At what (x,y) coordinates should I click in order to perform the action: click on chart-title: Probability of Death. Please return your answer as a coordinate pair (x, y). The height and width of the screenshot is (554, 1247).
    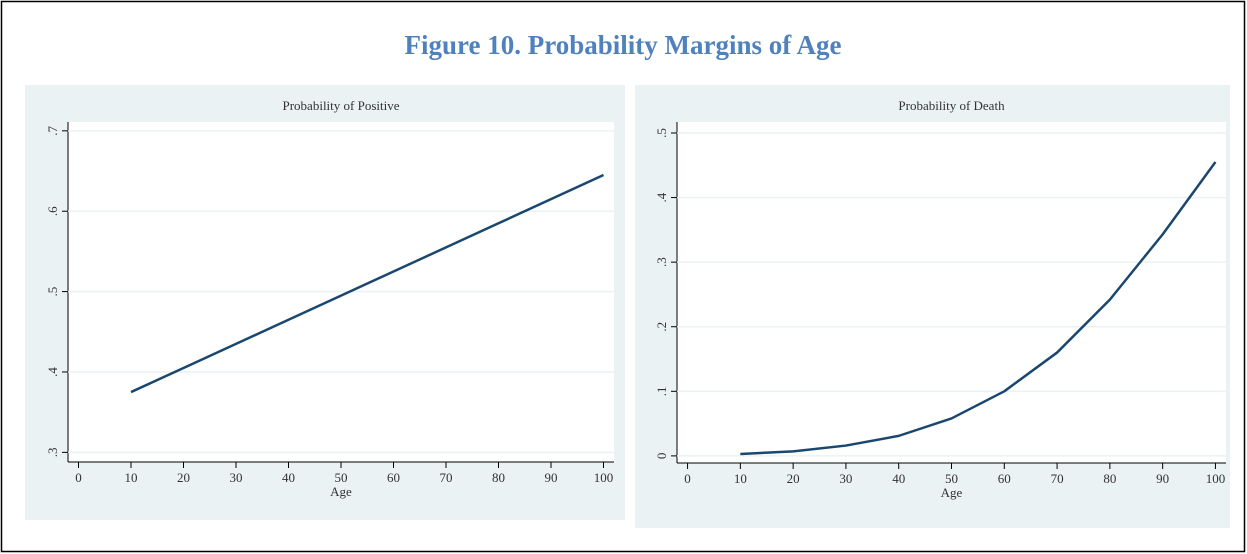
    Looking at the image, I should click on (951, 105).